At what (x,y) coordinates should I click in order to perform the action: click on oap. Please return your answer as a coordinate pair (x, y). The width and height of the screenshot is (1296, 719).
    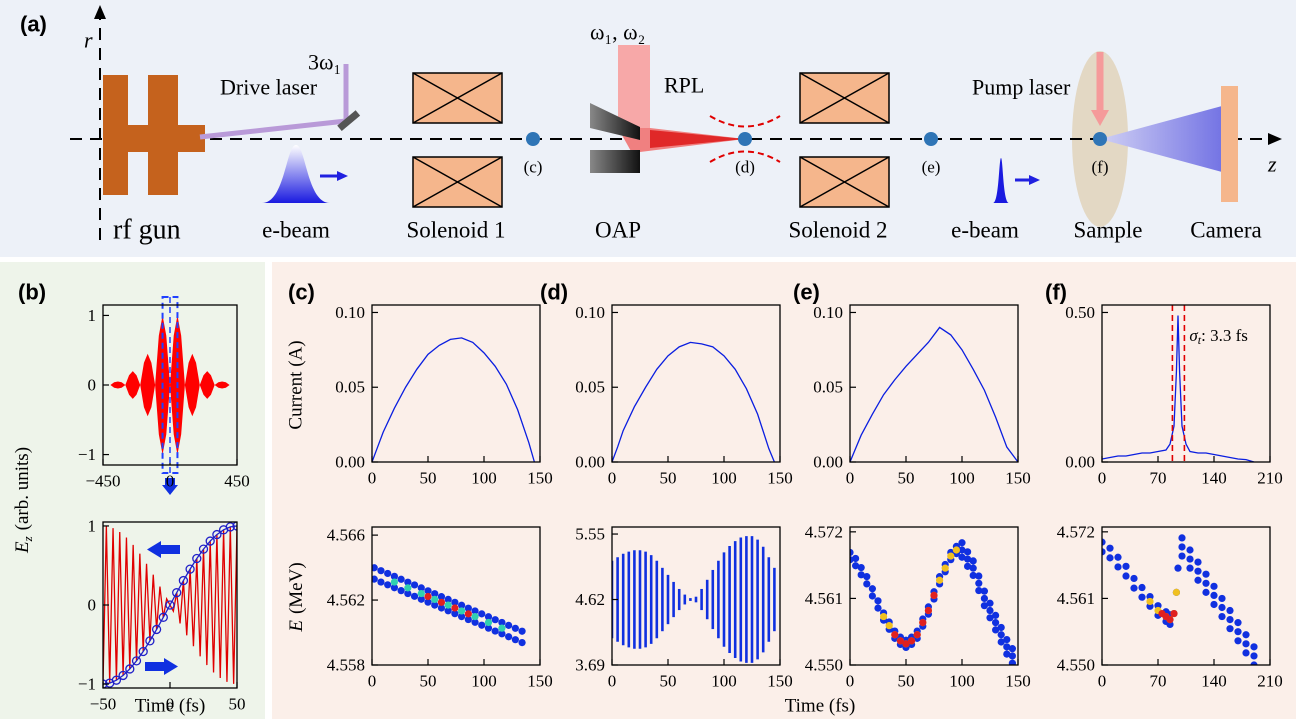
    Looking at the image, I should click on (615, 121).